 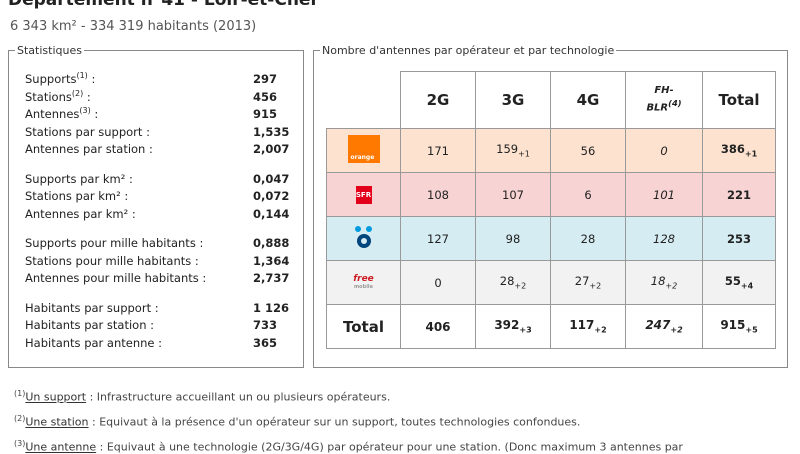 What do you see at coordinates (664, 150) in the screenshot?
I see `orange-fh: 0` at bounding box center [664, 150].